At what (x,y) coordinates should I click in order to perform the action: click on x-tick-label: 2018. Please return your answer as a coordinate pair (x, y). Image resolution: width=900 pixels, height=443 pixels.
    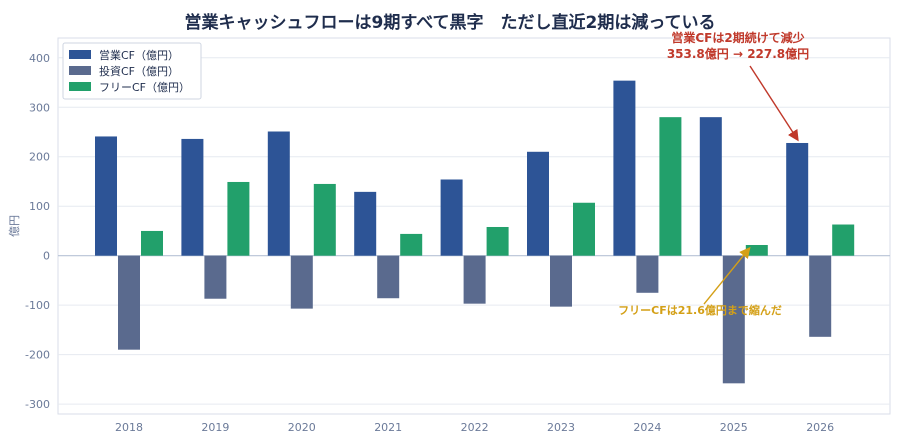
    Looking at the image, I should click on (129, 427).